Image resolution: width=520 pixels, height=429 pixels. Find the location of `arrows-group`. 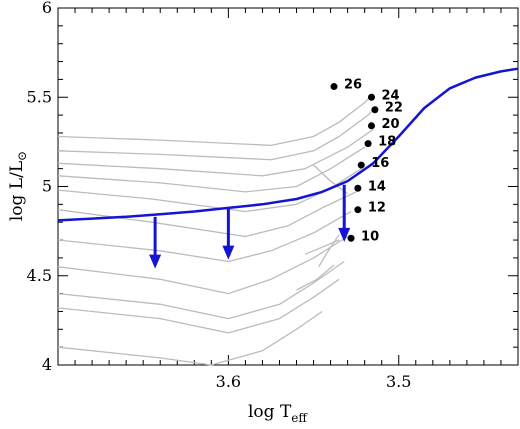

arrows-group is located at coordinates (250, 226).